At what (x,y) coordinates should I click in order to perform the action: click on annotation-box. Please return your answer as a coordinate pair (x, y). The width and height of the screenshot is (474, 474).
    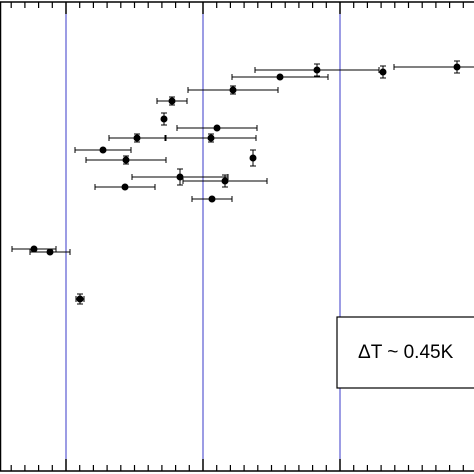
    Looking at the image, I should click on (405, 352).